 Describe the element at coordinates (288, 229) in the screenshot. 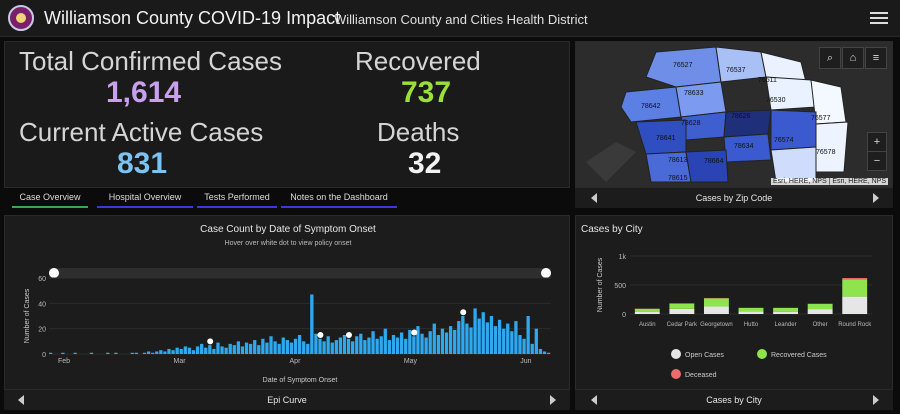

I see `epi-title: Case Count by Date of Symptom Onset` at that location.